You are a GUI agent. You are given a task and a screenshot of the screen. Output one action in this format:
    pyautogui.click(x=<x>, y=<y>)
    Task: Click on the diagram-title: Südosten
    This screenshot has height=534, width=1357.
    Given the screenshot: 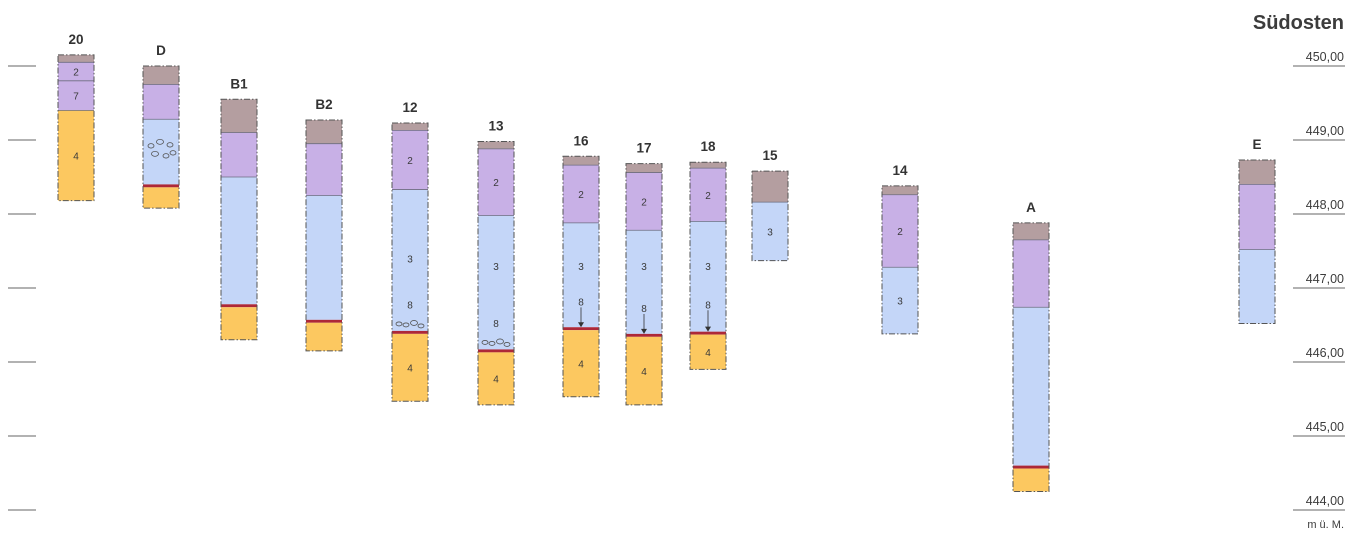 What is the action you would take?
    pyautogui.click(x=1298, y=23)
    